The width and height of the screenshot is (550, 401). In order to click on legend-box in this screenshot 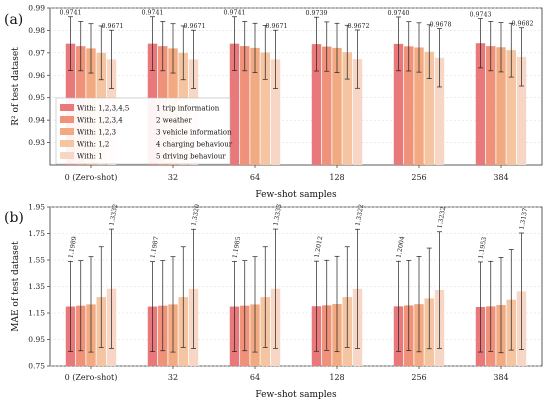, I will do `click(143, 131)`.